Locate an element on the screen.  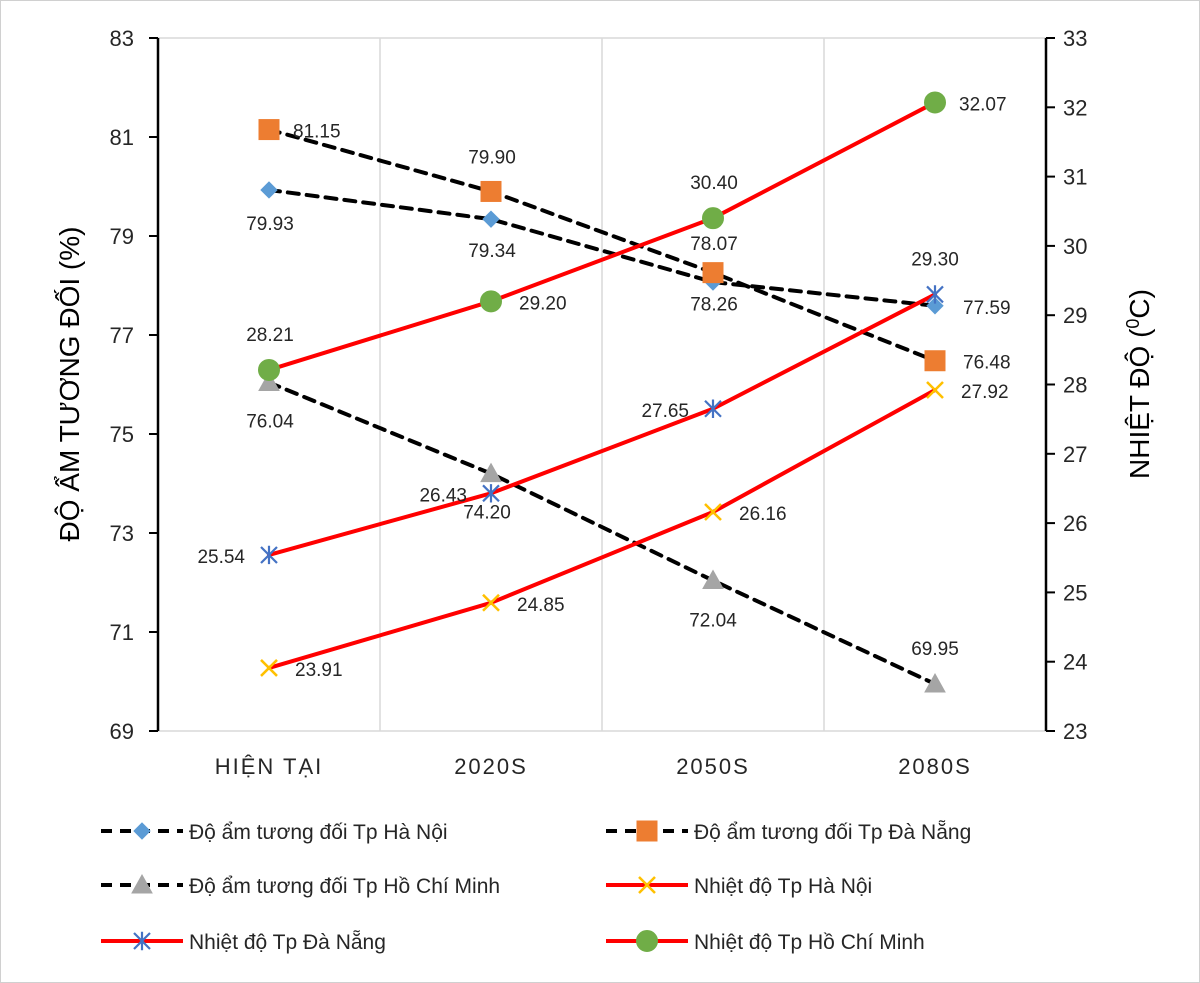
right-tick-label: 24 is located at coordinates (1075, 662).